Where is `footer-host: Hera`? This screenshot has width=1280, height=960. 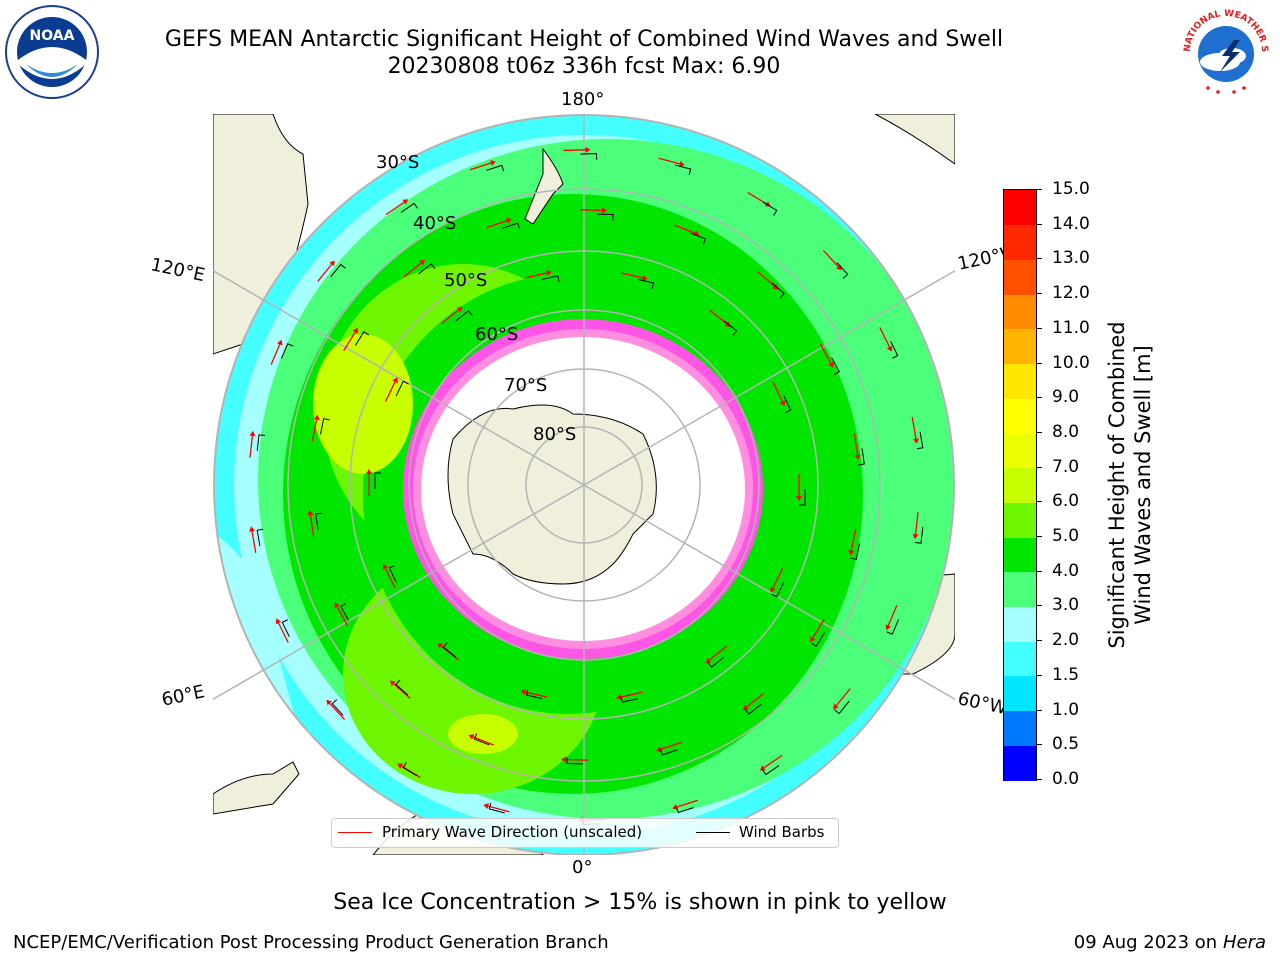 footer-host: Hera is located at coordinates (1244, 942).